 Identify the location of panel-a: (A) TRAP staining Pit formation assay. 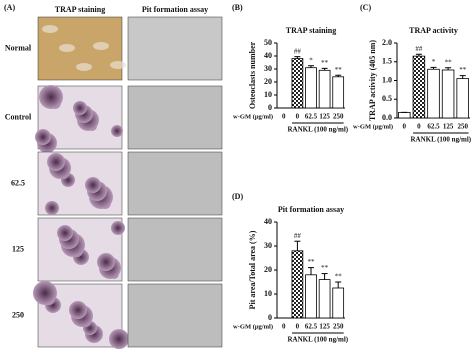
(106, 8).